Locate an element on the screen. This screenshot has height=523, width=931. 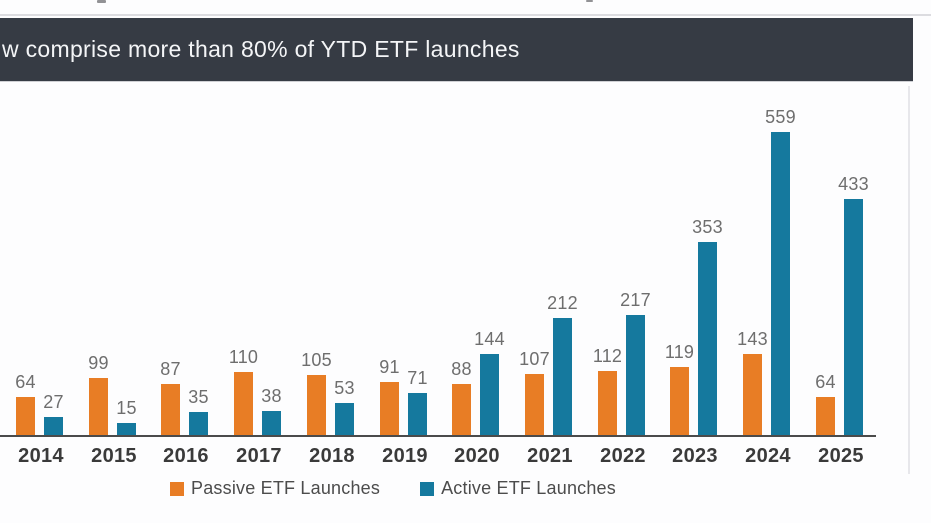
bar-value-label: 53 is located at coordinates (344, 388).